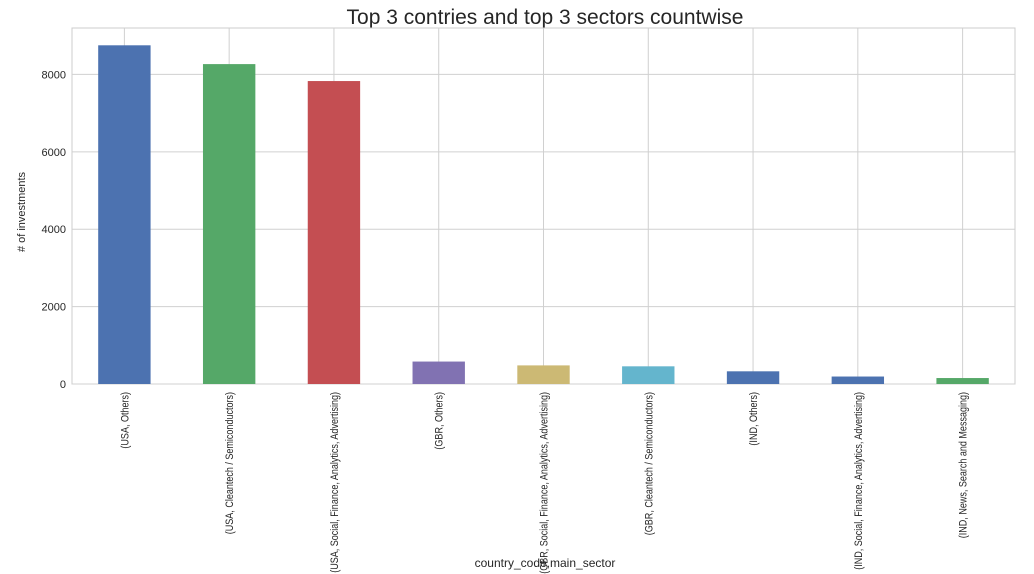 The height and width of the screenshot is (574, 1034). What do you see at coordinates (440, 421) in the screenshot?
I see `x-tick-label: (GBR, Others)` at bounding box center [440, 421].